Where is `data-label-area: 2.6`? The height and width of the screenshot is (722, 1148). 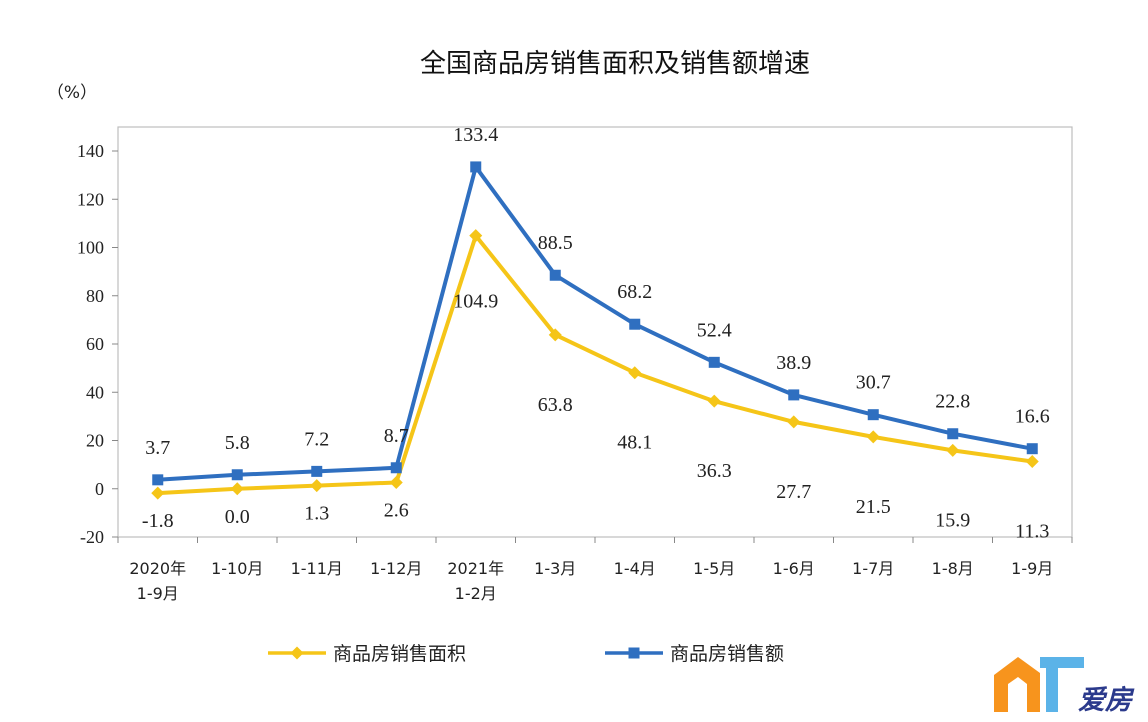 data-label-area: 2.6 is located at coordinates (396, 510).